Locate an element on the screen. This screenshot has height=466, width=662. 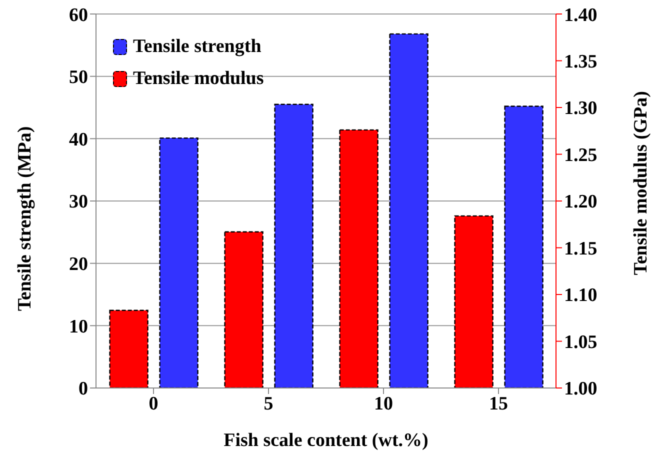
y2-tick-label: 1.20 is located at coordinates (581, 202).